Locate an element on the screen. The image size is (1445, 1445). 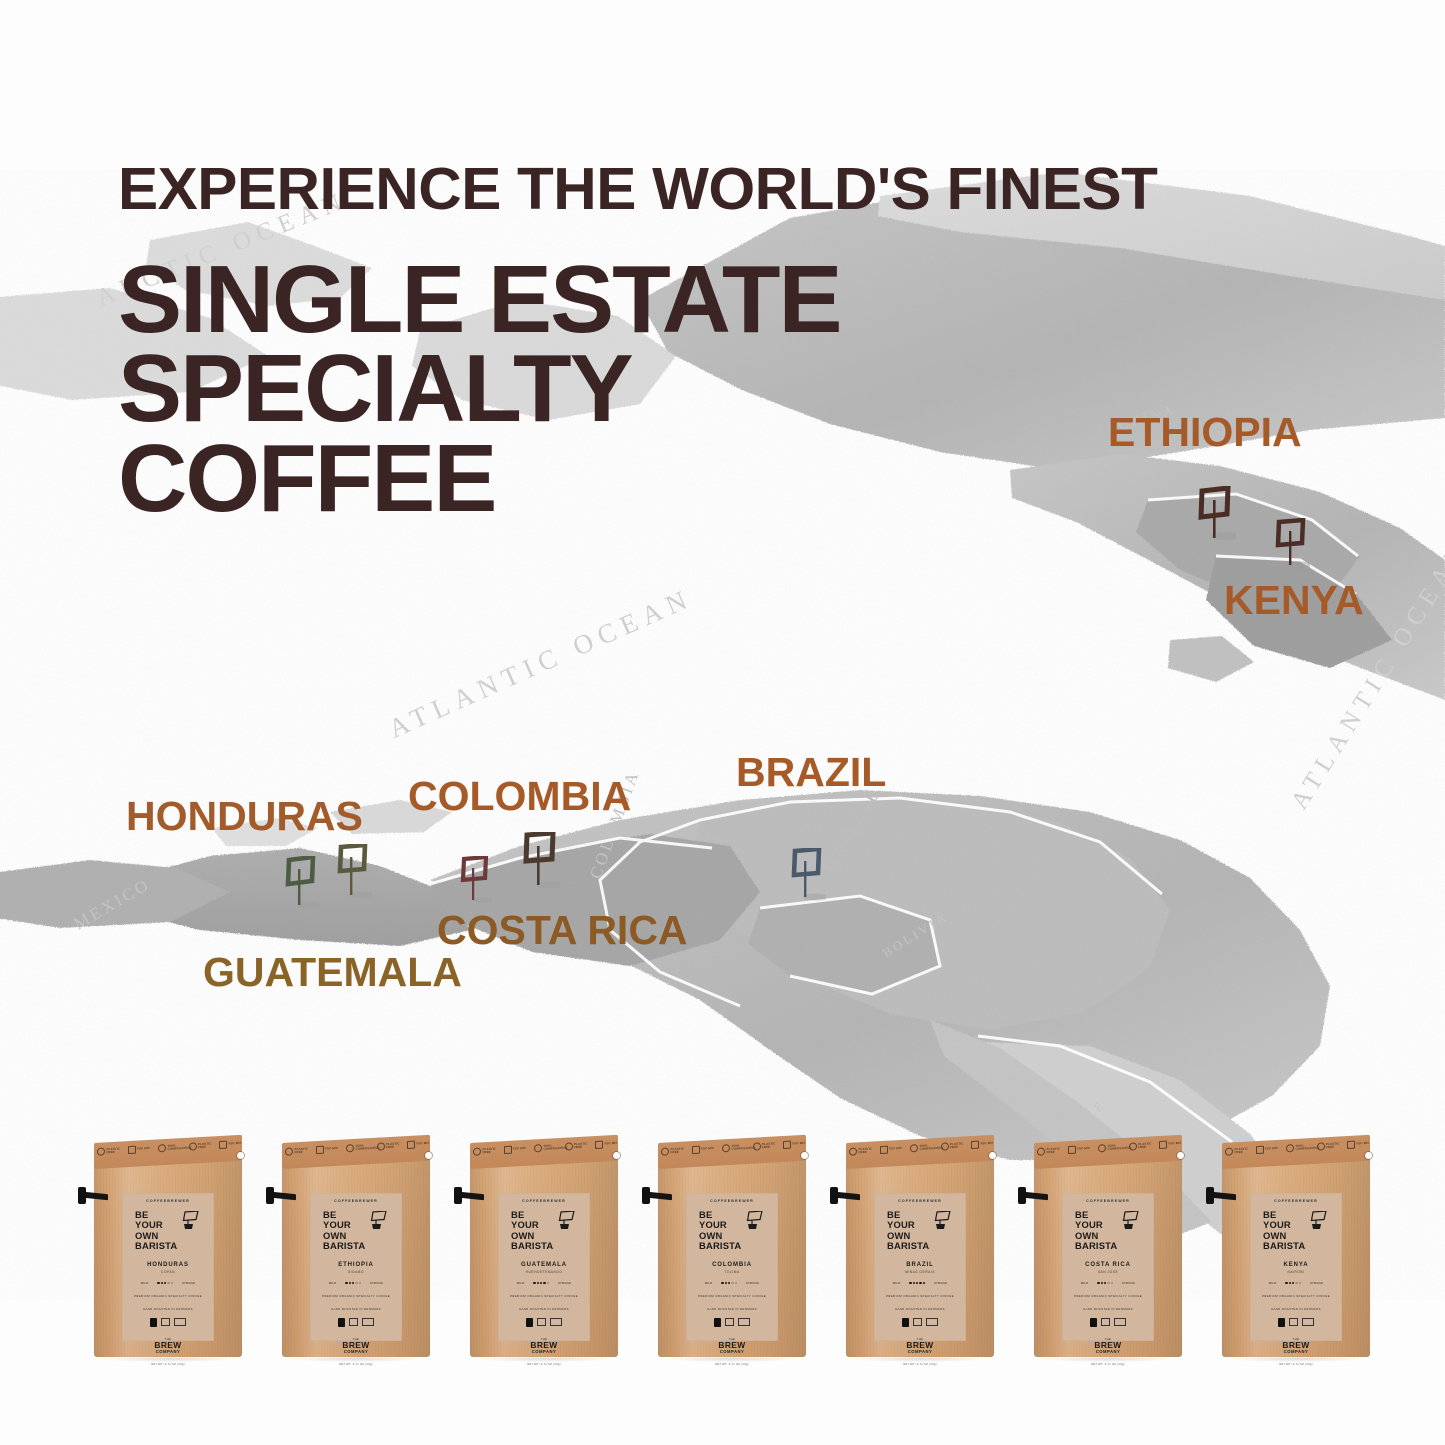
pin-brazil is located at coordinates (809, 876).